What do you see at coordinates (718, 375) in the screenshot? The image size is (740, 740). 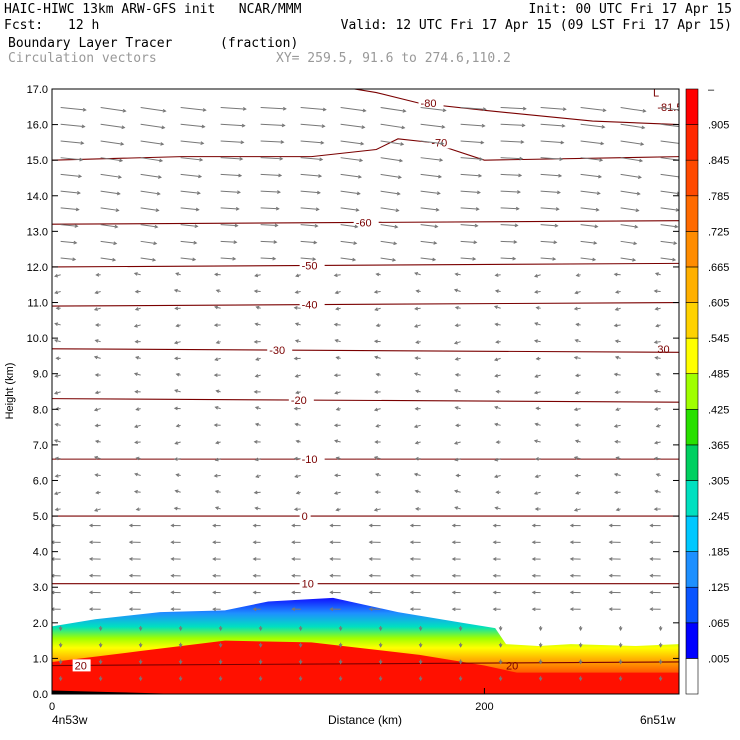 I see `colorbar-label: .485` at bounding box center [718, 375].